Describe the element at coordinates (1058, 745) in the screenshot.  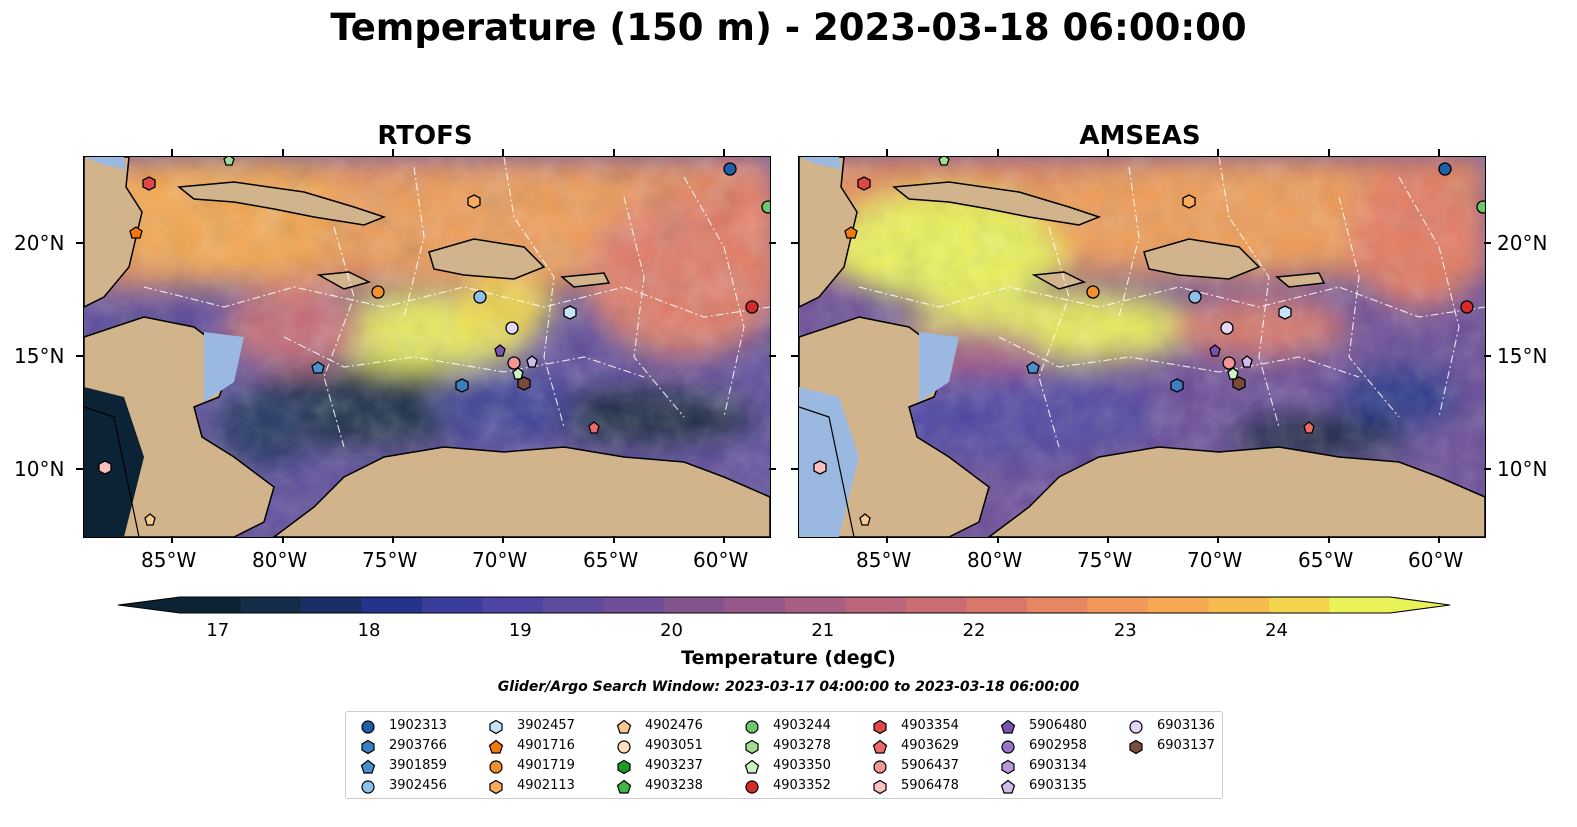
I see `legend-label: 6902958` at that location.